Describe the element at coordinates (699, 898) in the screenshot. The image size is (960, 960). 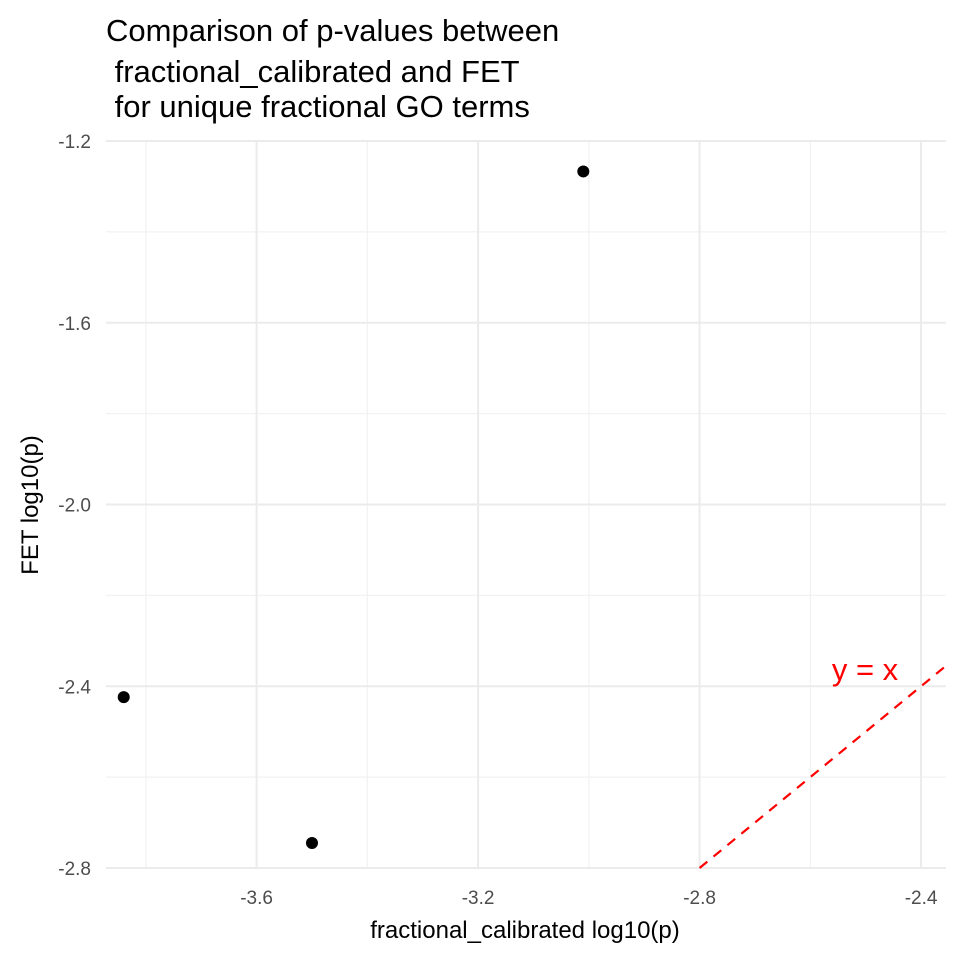
I see `x-tick-label: -2.8` at that location.